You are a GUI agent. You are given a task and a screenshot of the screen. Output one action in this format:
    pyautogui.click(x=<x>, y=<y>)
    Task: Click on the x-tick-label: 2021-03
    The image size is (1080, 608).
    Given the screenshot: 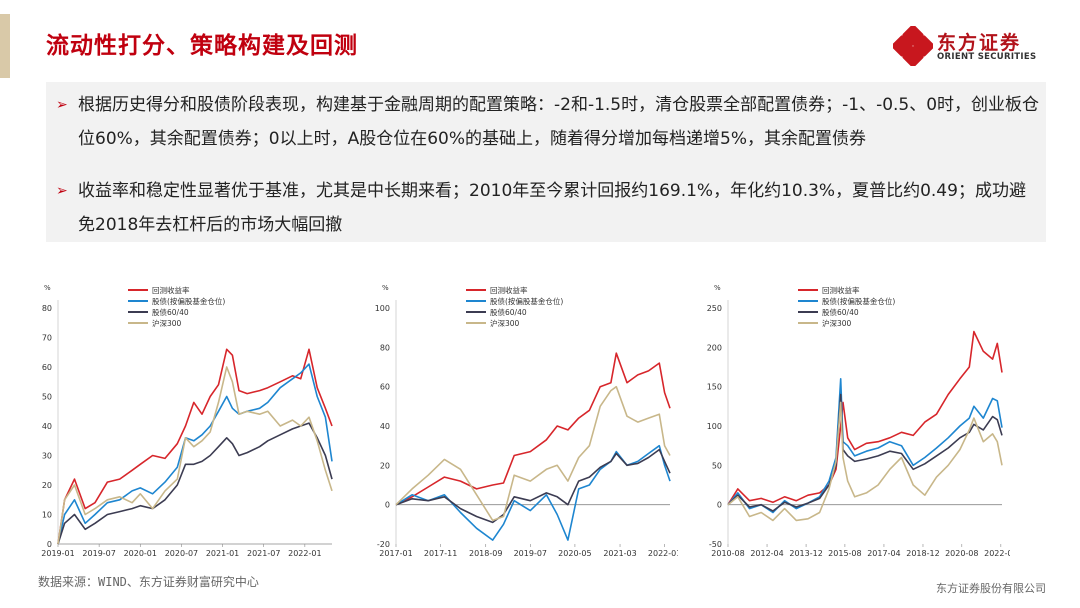 What is the action you would take?
    pyautogui.click(x=619, y=553)
    